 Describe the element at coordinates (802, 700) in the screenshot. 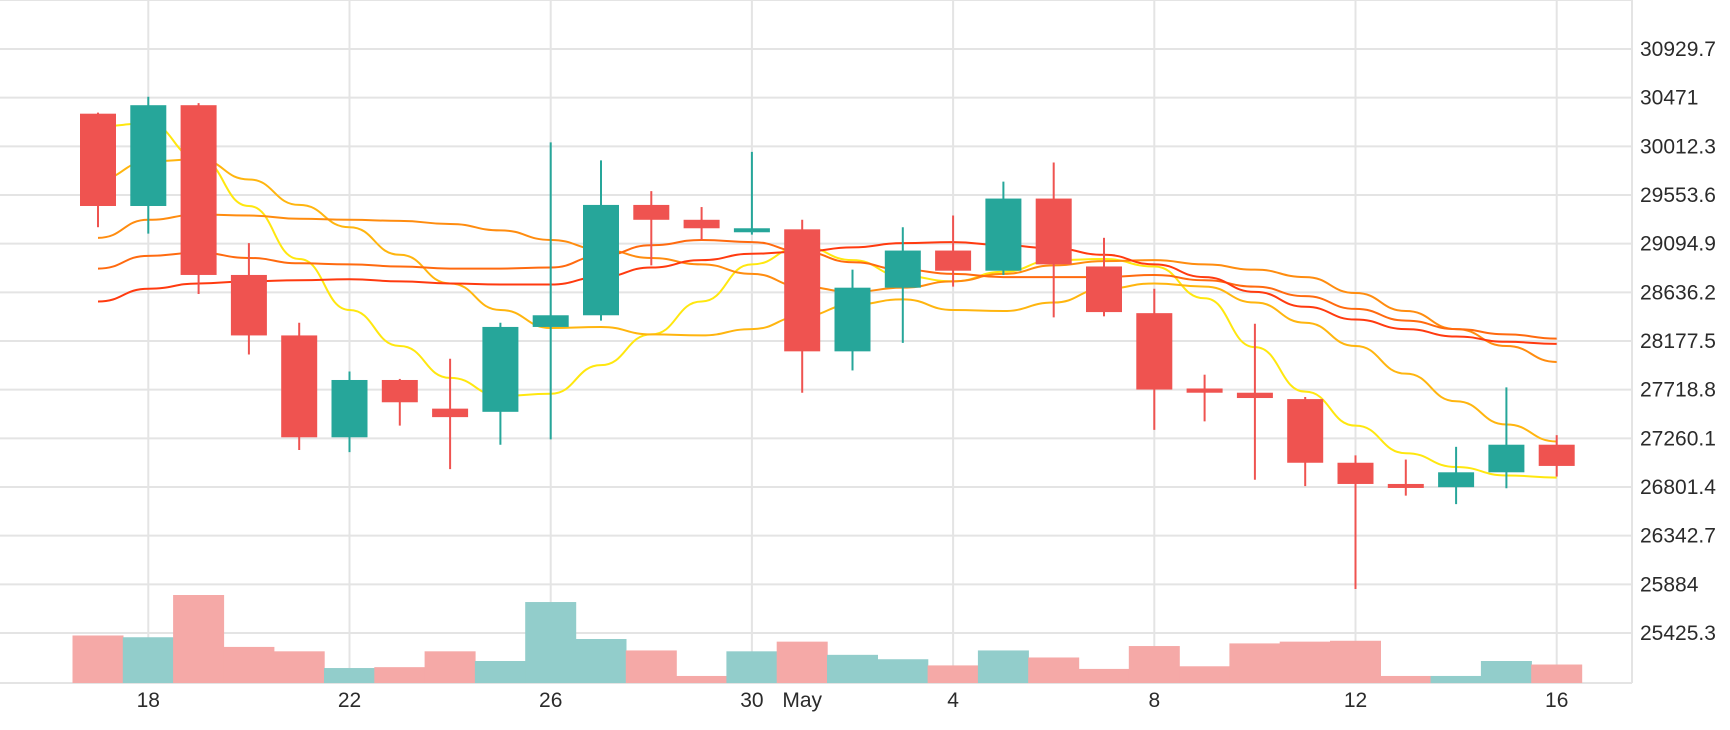

I see `x-tick-label: May` at that location.